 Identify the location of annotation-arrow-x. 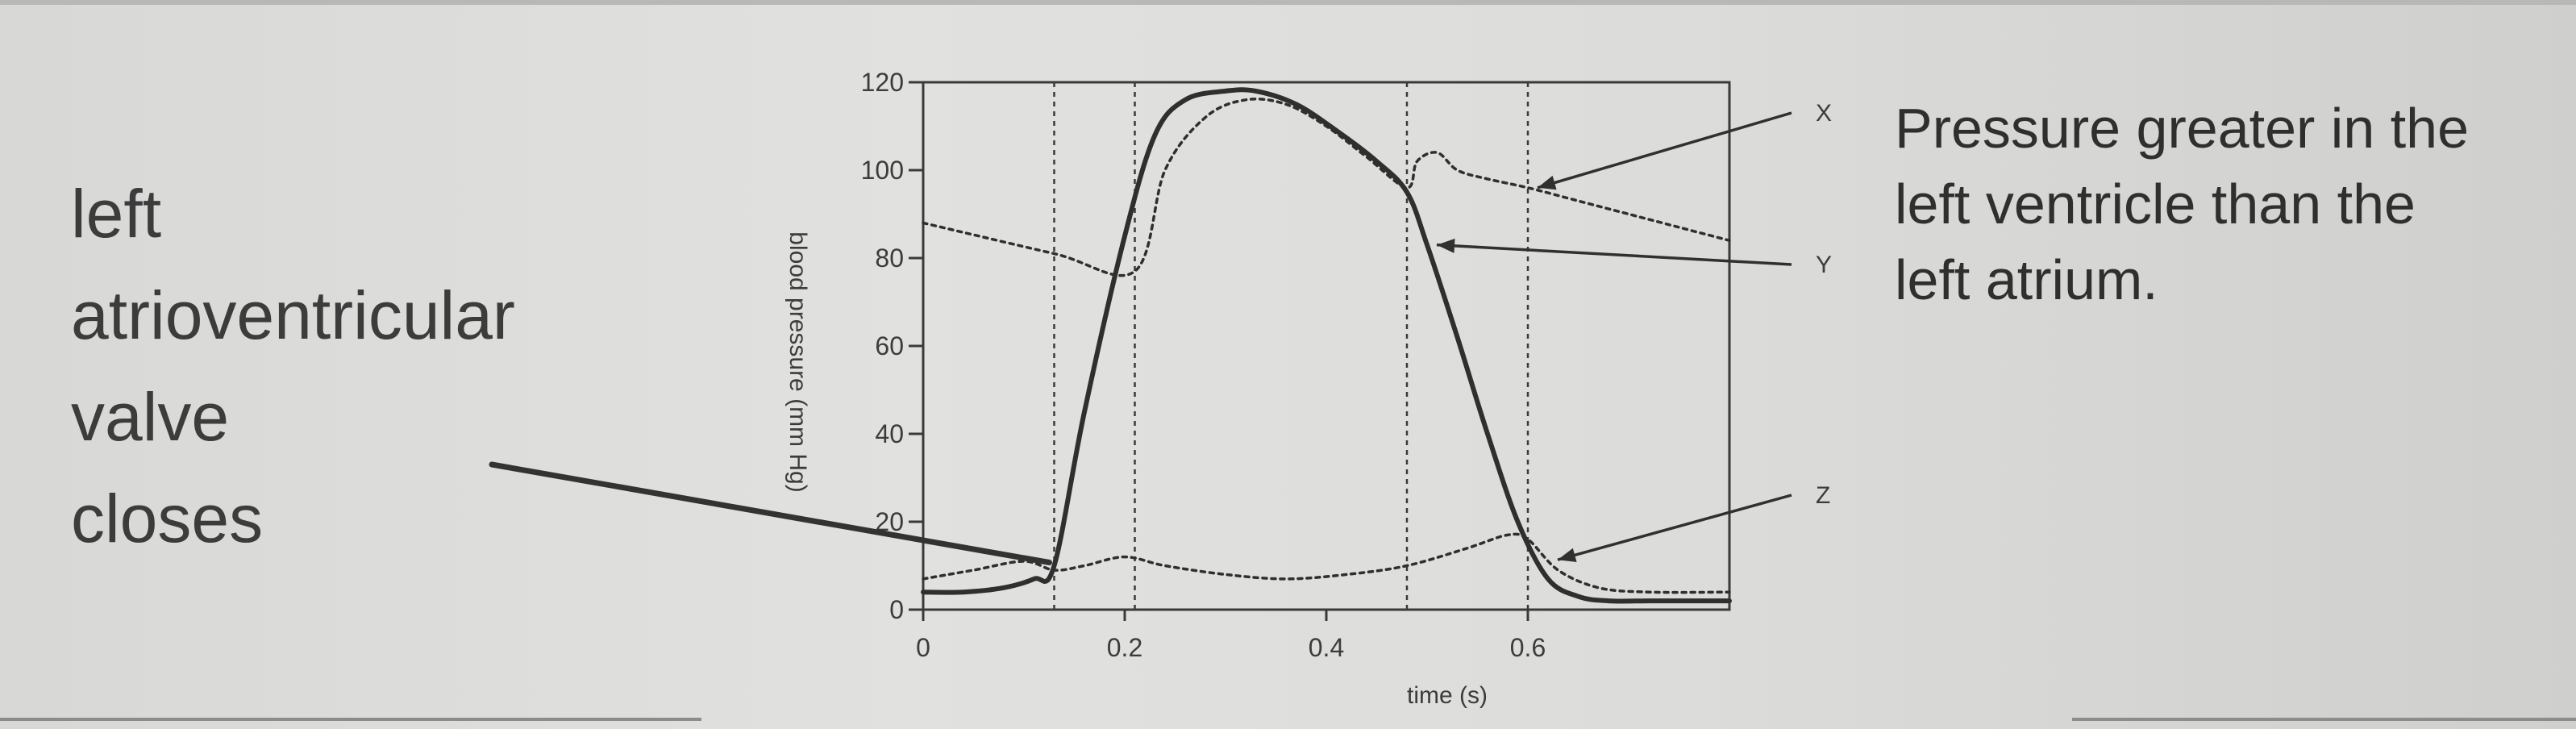
(1665, 150).